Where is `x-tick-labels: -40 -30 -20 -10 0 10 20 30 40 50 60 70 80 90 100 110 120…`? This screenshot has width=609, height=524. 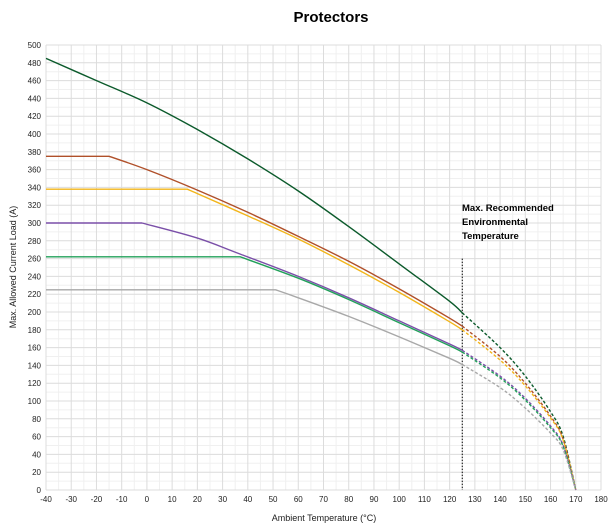 x-tick-labels: -40 -30 -20 -10 0 10 20 30 40 50 60 70 80 90 100 110 120… is located at coordinates (324, 499).